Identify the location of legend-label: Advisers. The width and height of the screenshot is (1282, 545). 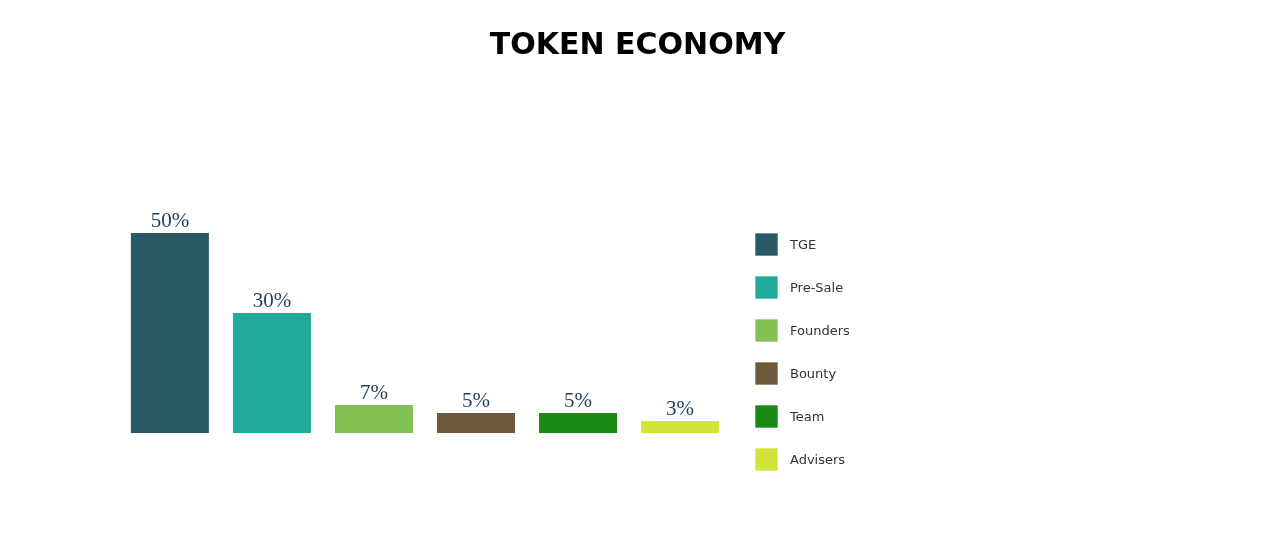
(818, 459).